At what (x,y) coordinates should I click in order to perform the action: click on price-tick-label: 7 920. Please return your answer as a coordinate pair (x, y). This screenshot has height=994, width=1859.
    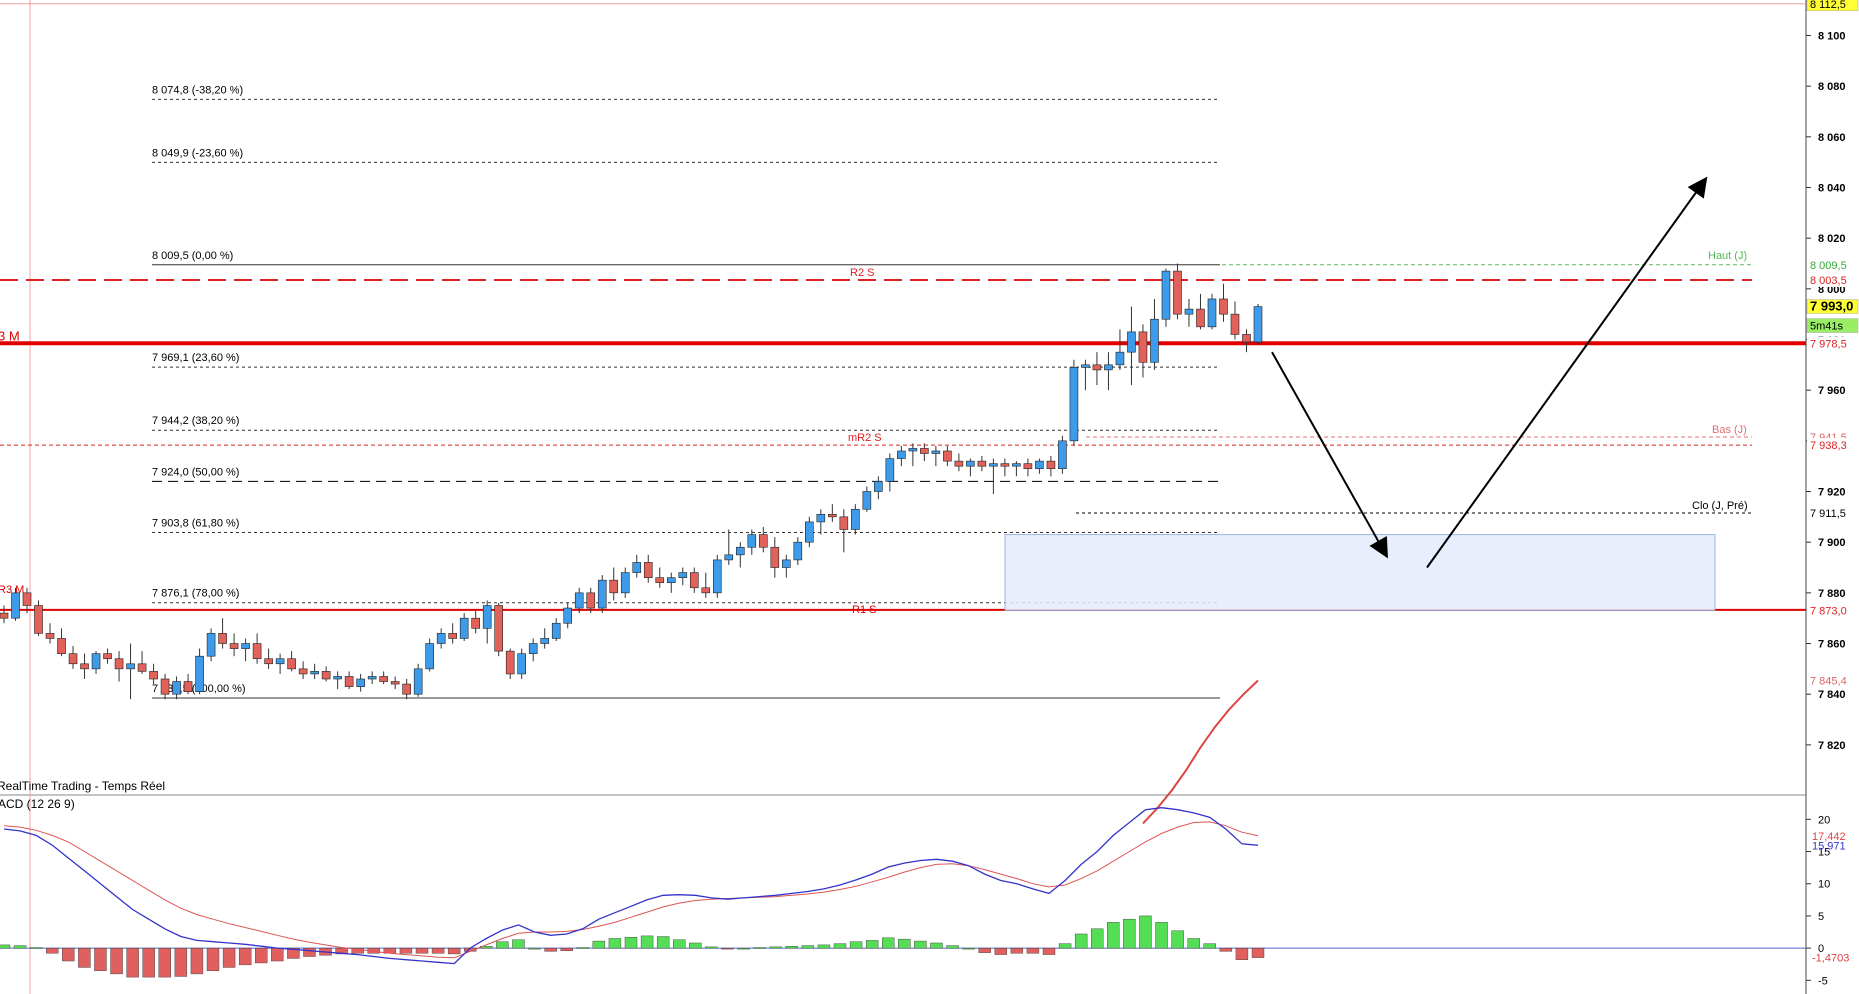
    Looking at the image, I should click on (1832, 493).